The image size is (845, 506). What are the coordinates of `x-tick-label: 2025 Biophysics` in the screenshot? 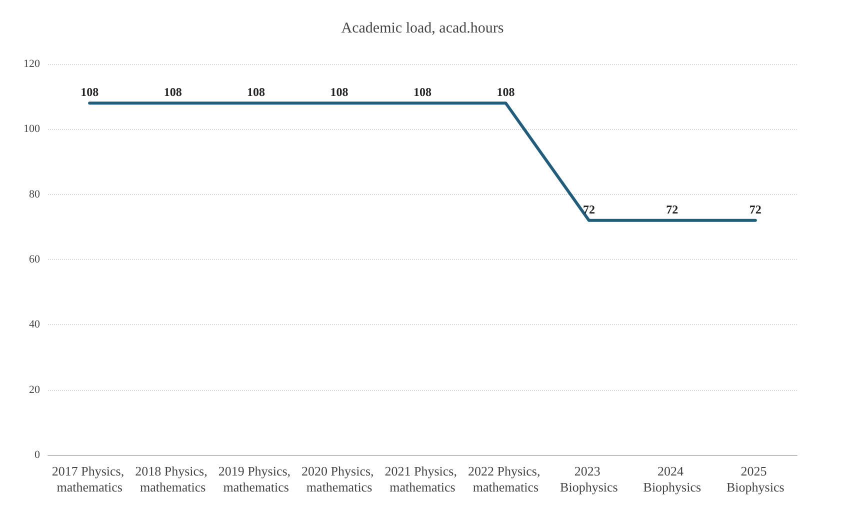 It's located at (755, 479).